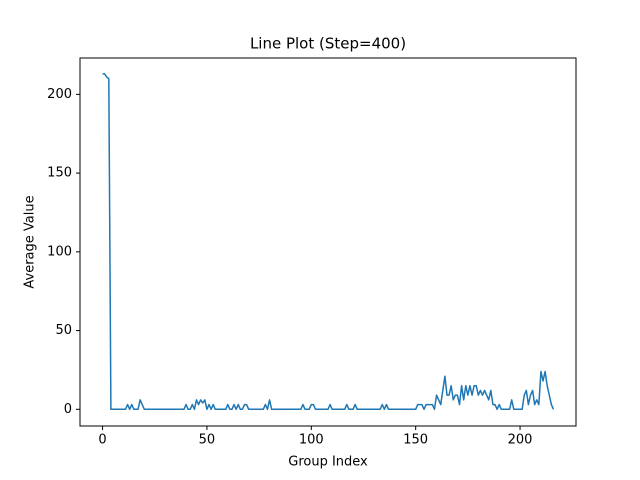 The height and width of the screenshot is (480, 640). What do you see at coordinates (59, 251) in the screenshot?
I see `y-tick-label: 100` at bounding box center [59, 251].